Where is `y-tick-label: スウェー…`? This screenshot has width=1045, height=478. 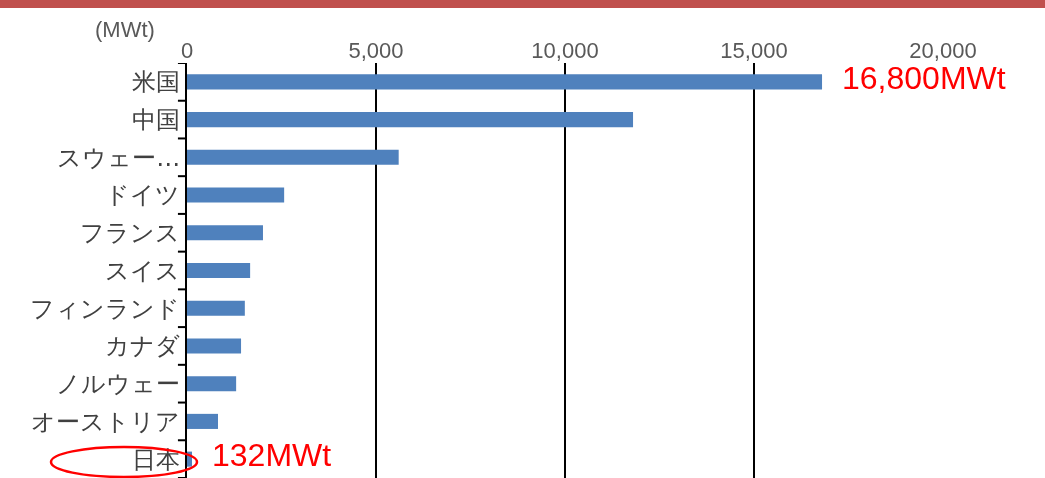 y-tick-label: スウェー… is located at coordinates (119, 157).